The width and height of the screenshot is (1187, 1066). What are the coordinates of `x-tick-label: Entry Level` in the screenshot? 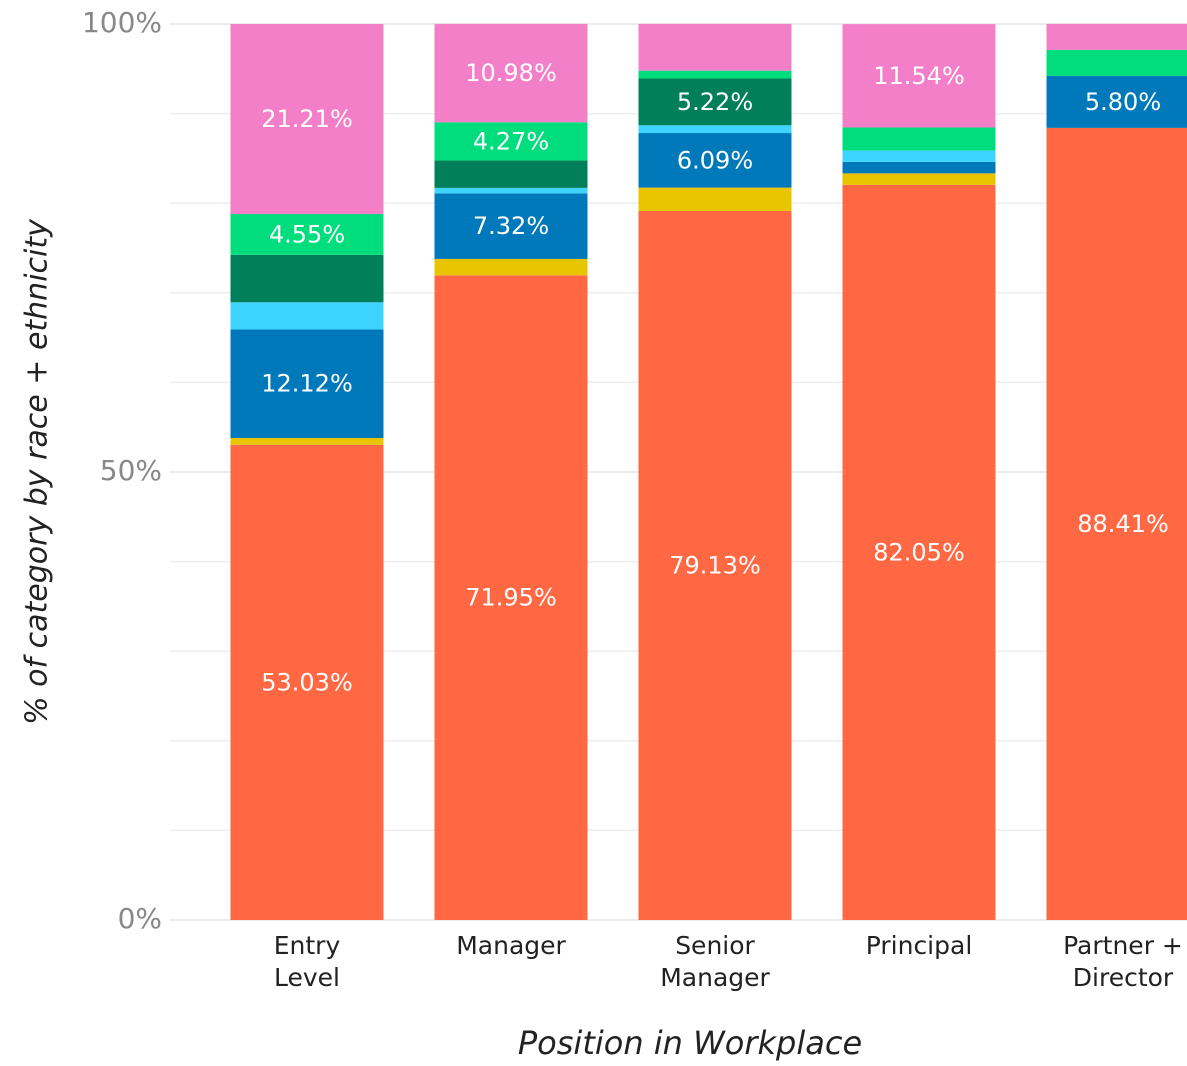 It's located at (307, 961).